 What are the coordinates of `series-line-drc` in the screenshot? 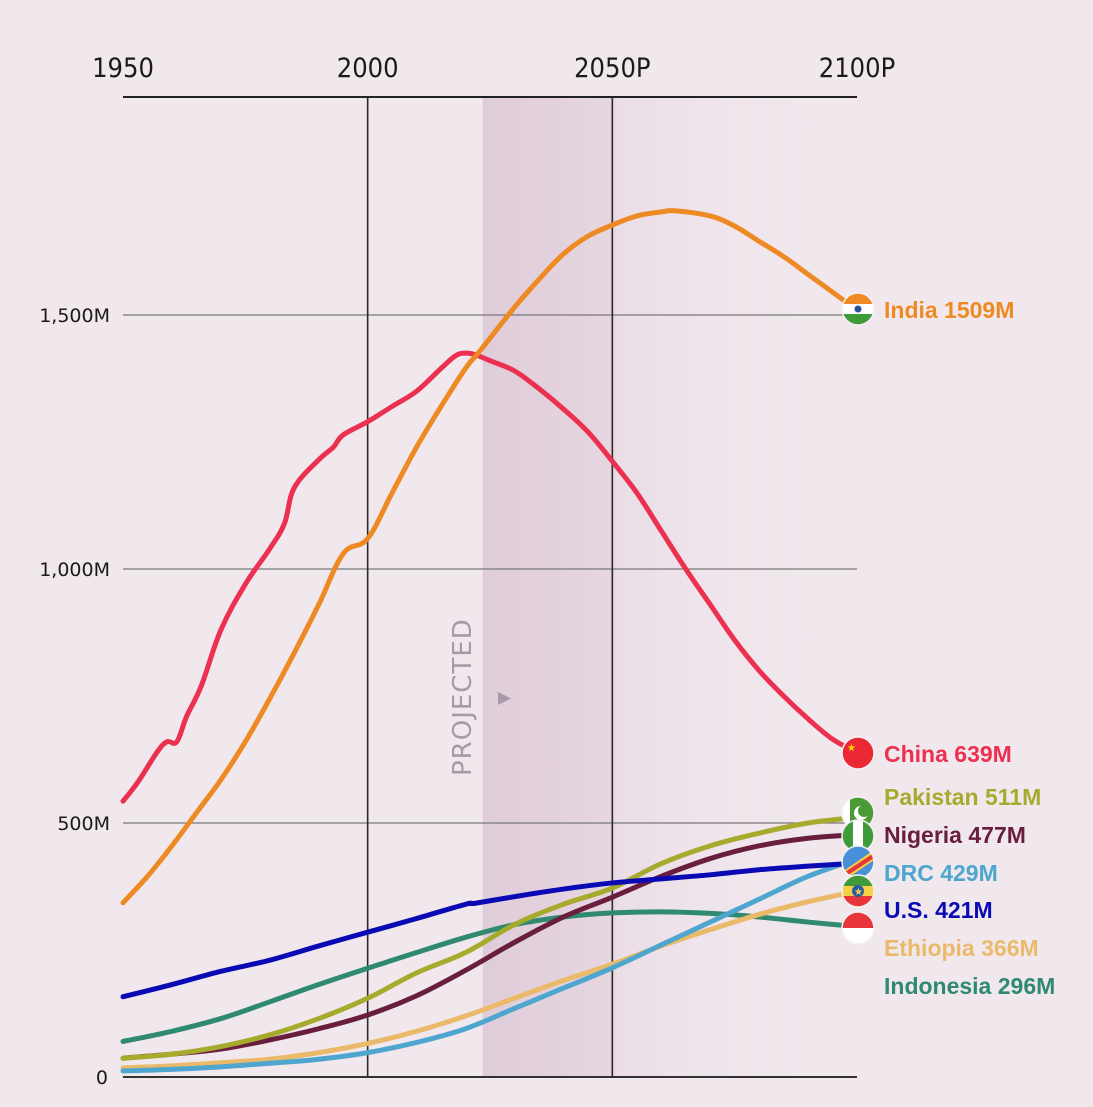 It's located at (490, 965).